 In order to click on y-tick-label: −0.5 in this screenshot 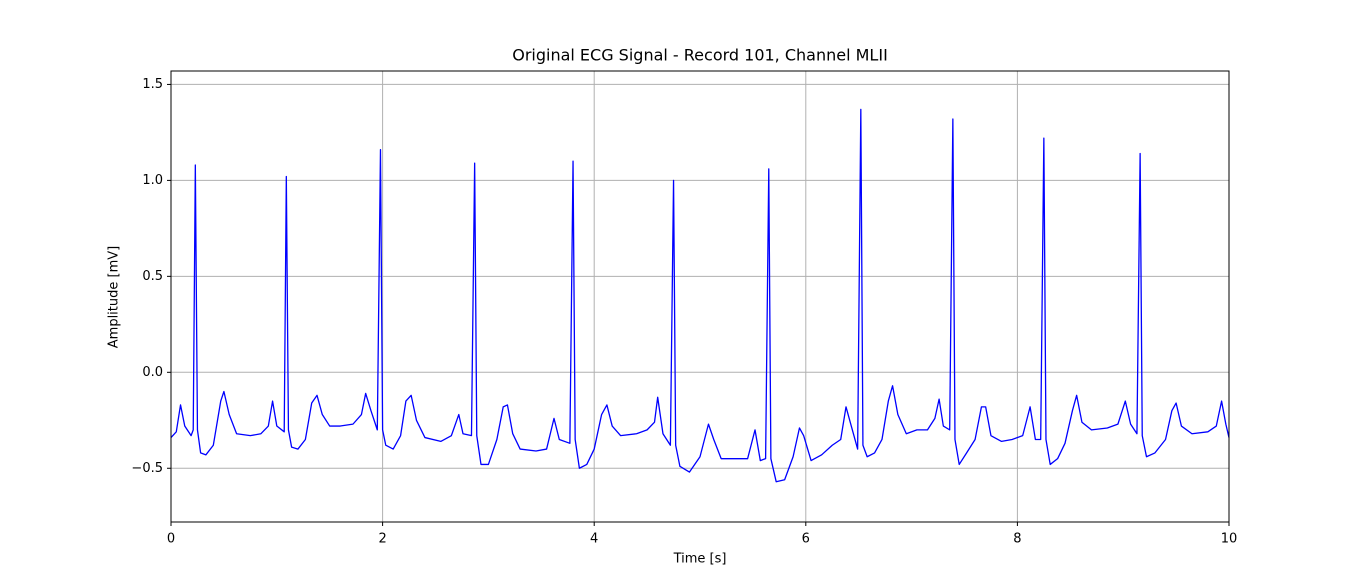, I will do `click(147, 468)`.